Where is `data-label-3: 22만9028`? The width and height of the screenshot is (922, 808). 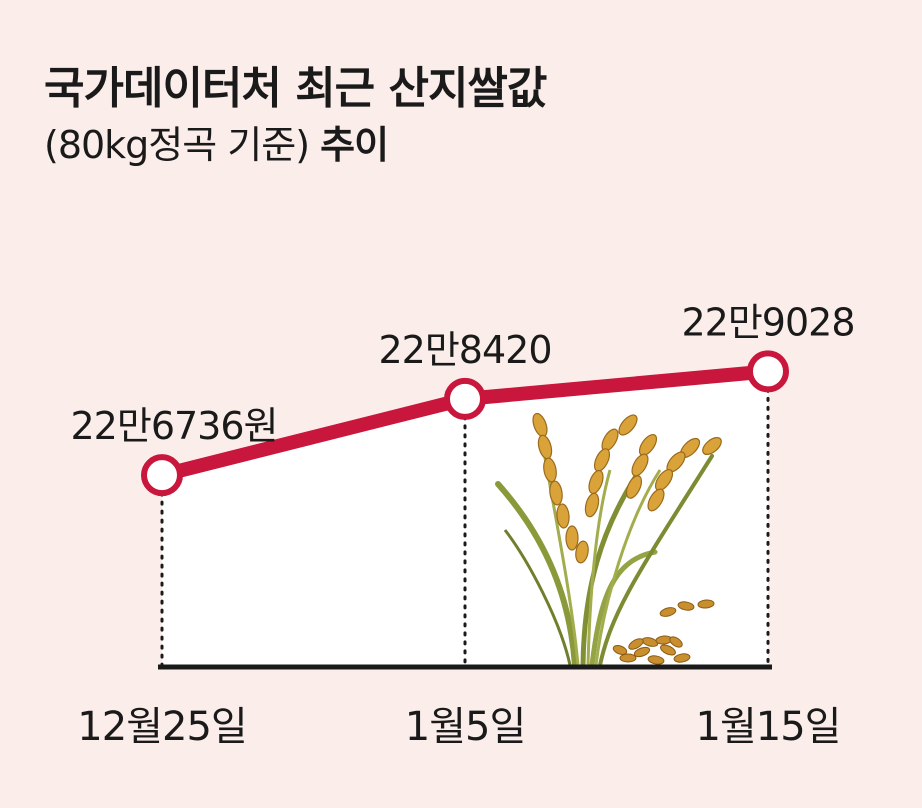
data-label-3: 22만9028 is located at coordinates (767, 322).